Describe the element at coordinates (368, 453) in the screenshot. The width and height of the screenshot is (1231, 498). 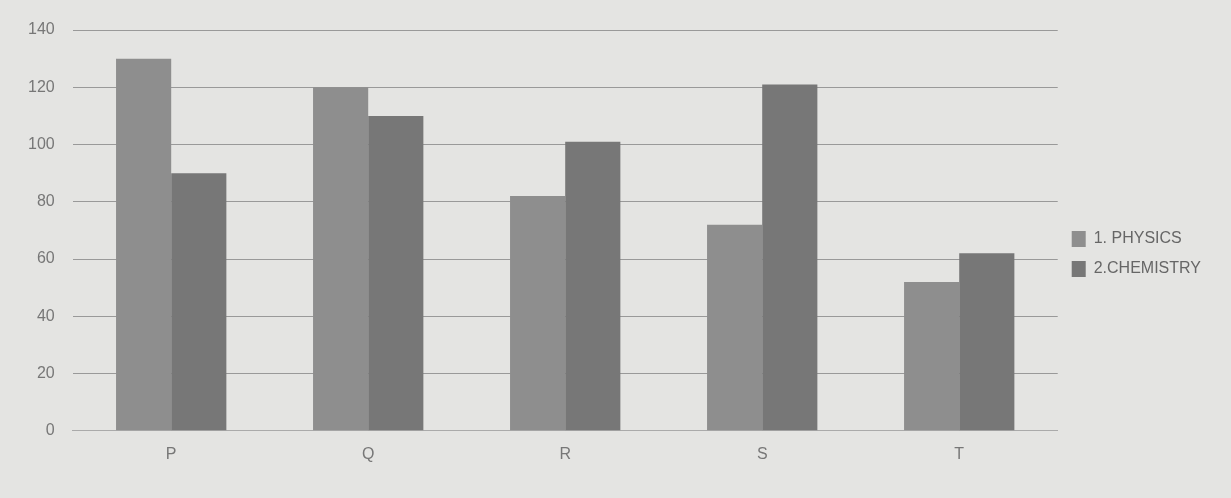
I see `x-tick-label: Q` at that location.